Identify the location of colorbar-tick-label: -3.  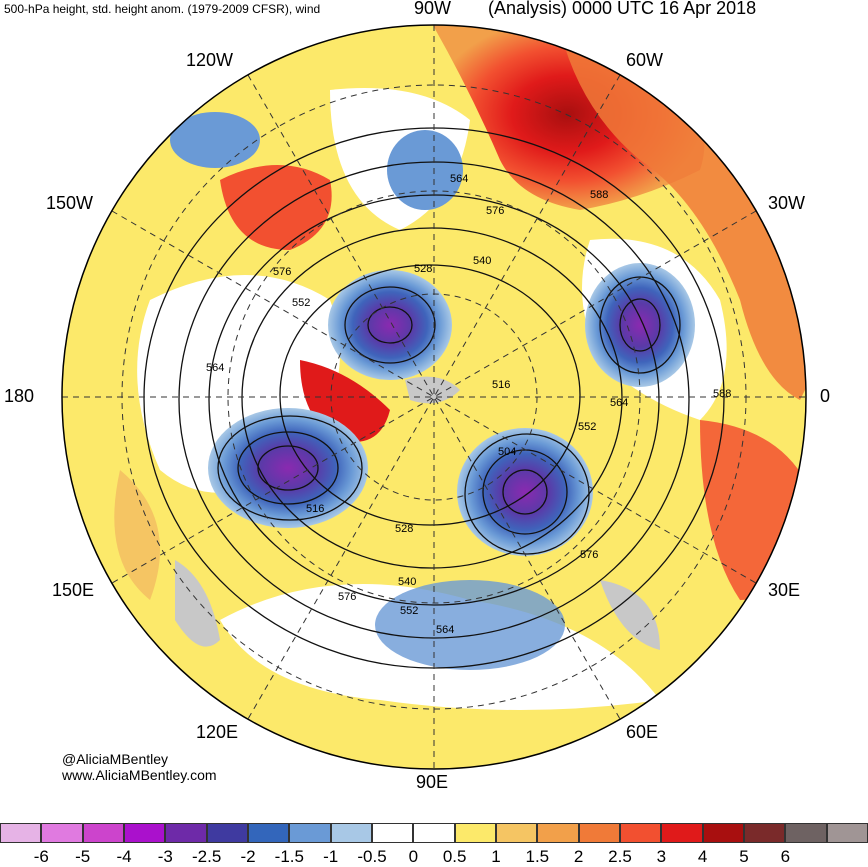
(165, 856).